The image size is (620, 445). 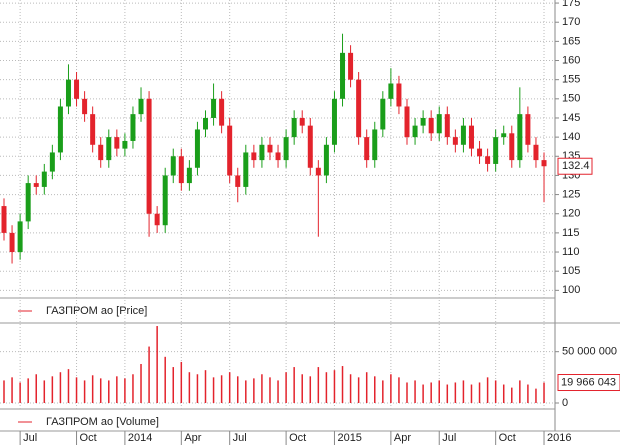 I want to click on y-tick-label: 155, so click(x=571, y=80).